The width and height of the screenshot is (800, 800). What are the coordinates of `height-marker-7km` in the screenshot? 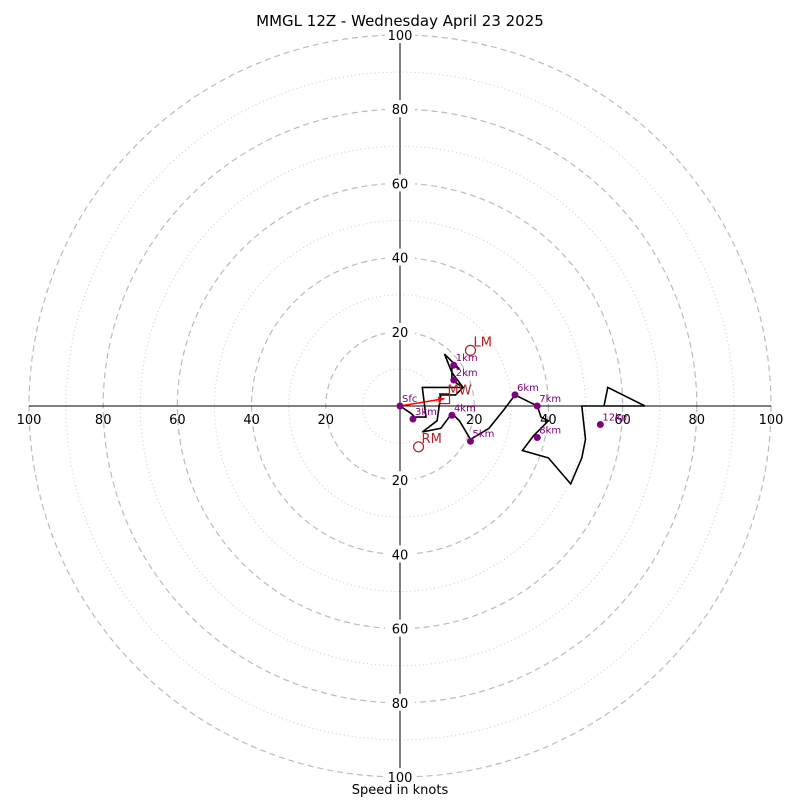 It's located at (537, 406).